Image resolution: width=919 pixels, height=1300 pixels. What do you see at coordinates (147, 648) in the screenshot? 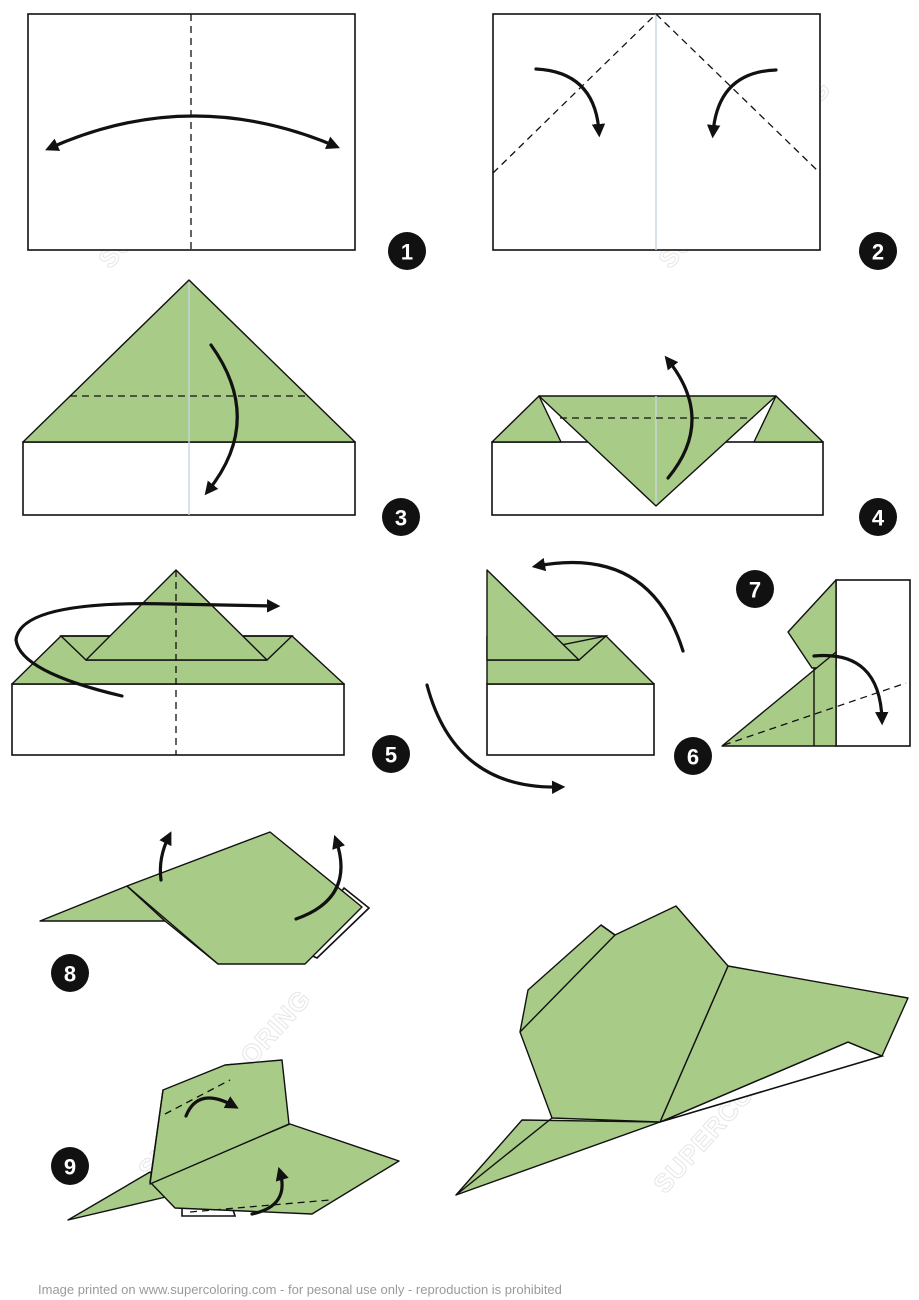
I see `fold-back-arrow` at bounding box center [147, 648].